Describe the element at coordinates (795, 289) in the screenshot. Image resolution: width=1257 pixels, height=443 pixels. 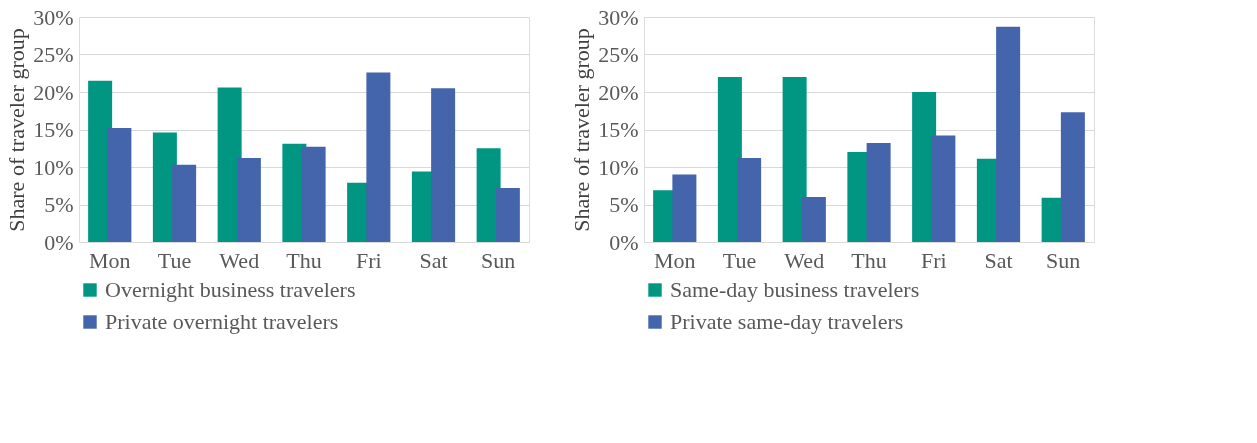
I see `legend-label: Same-day business travelers` at that location.